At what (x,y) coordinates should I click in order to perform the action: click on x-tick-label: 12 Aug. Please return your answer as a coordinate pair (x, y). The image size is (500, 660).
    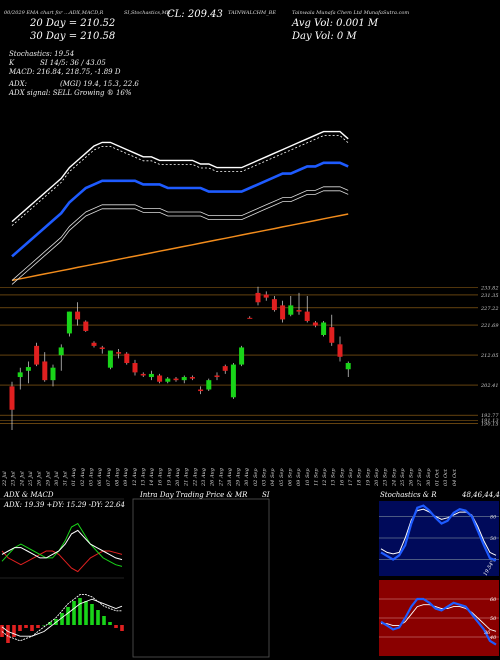
    Looking at the image, I should click on (135, 477).